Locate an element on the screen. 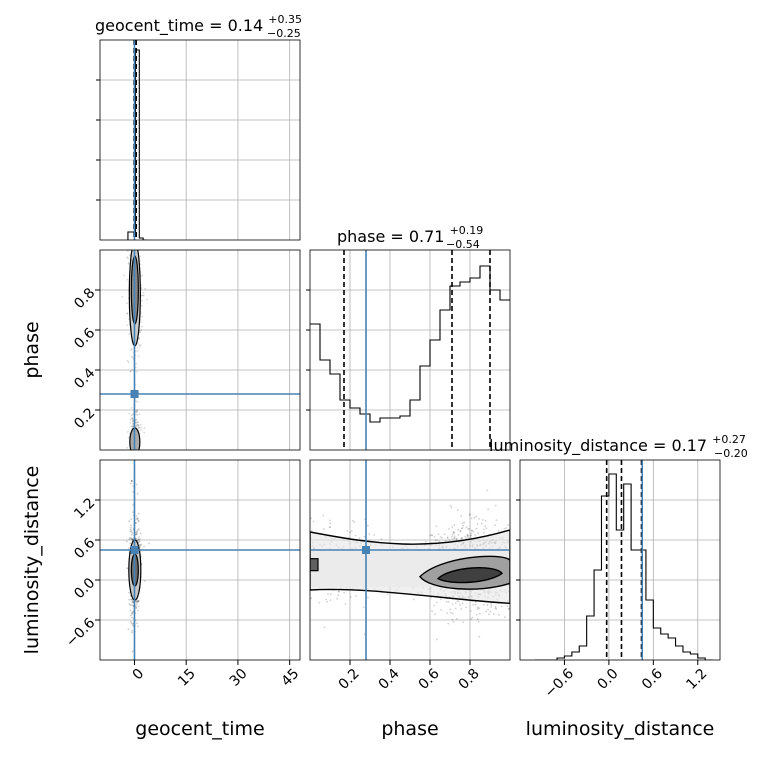  tick-label: 0.8 is located at coordinates (84, 298).